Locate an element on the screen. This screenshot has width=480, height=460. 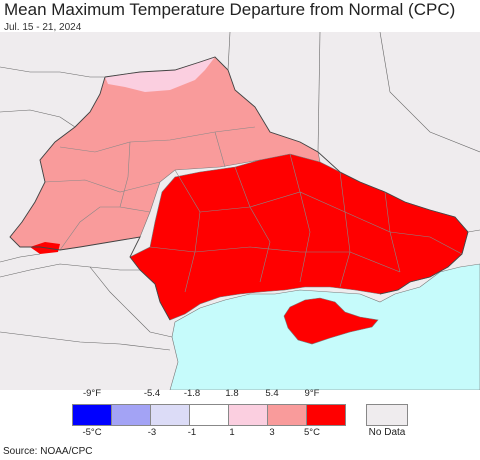
legend-tick-c: -1 is located at coordinates (192, 432).